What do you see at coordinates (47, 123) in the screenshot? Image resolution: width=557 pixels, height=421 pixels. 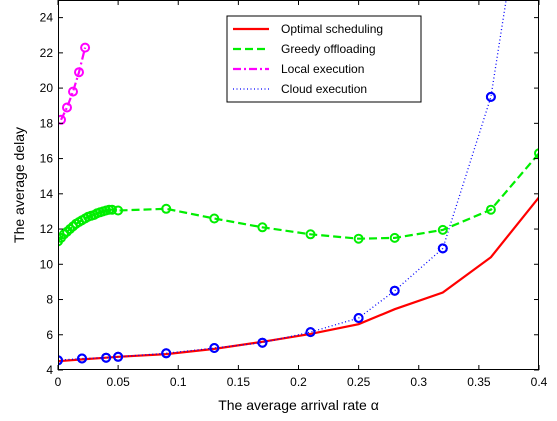 I see `y-tick-label: 18` at bounding box center [47, 123].